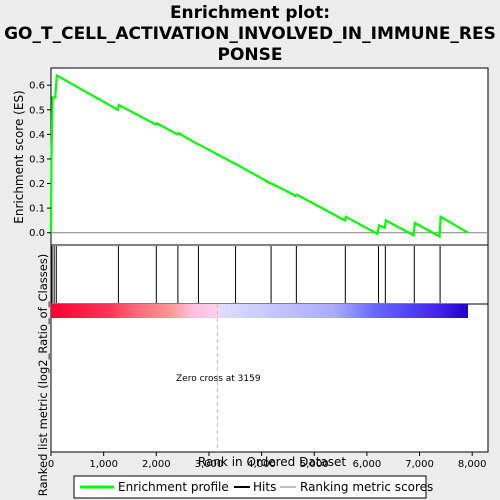  I want to click on x-tick-label: 2,000, so click(156, 464).